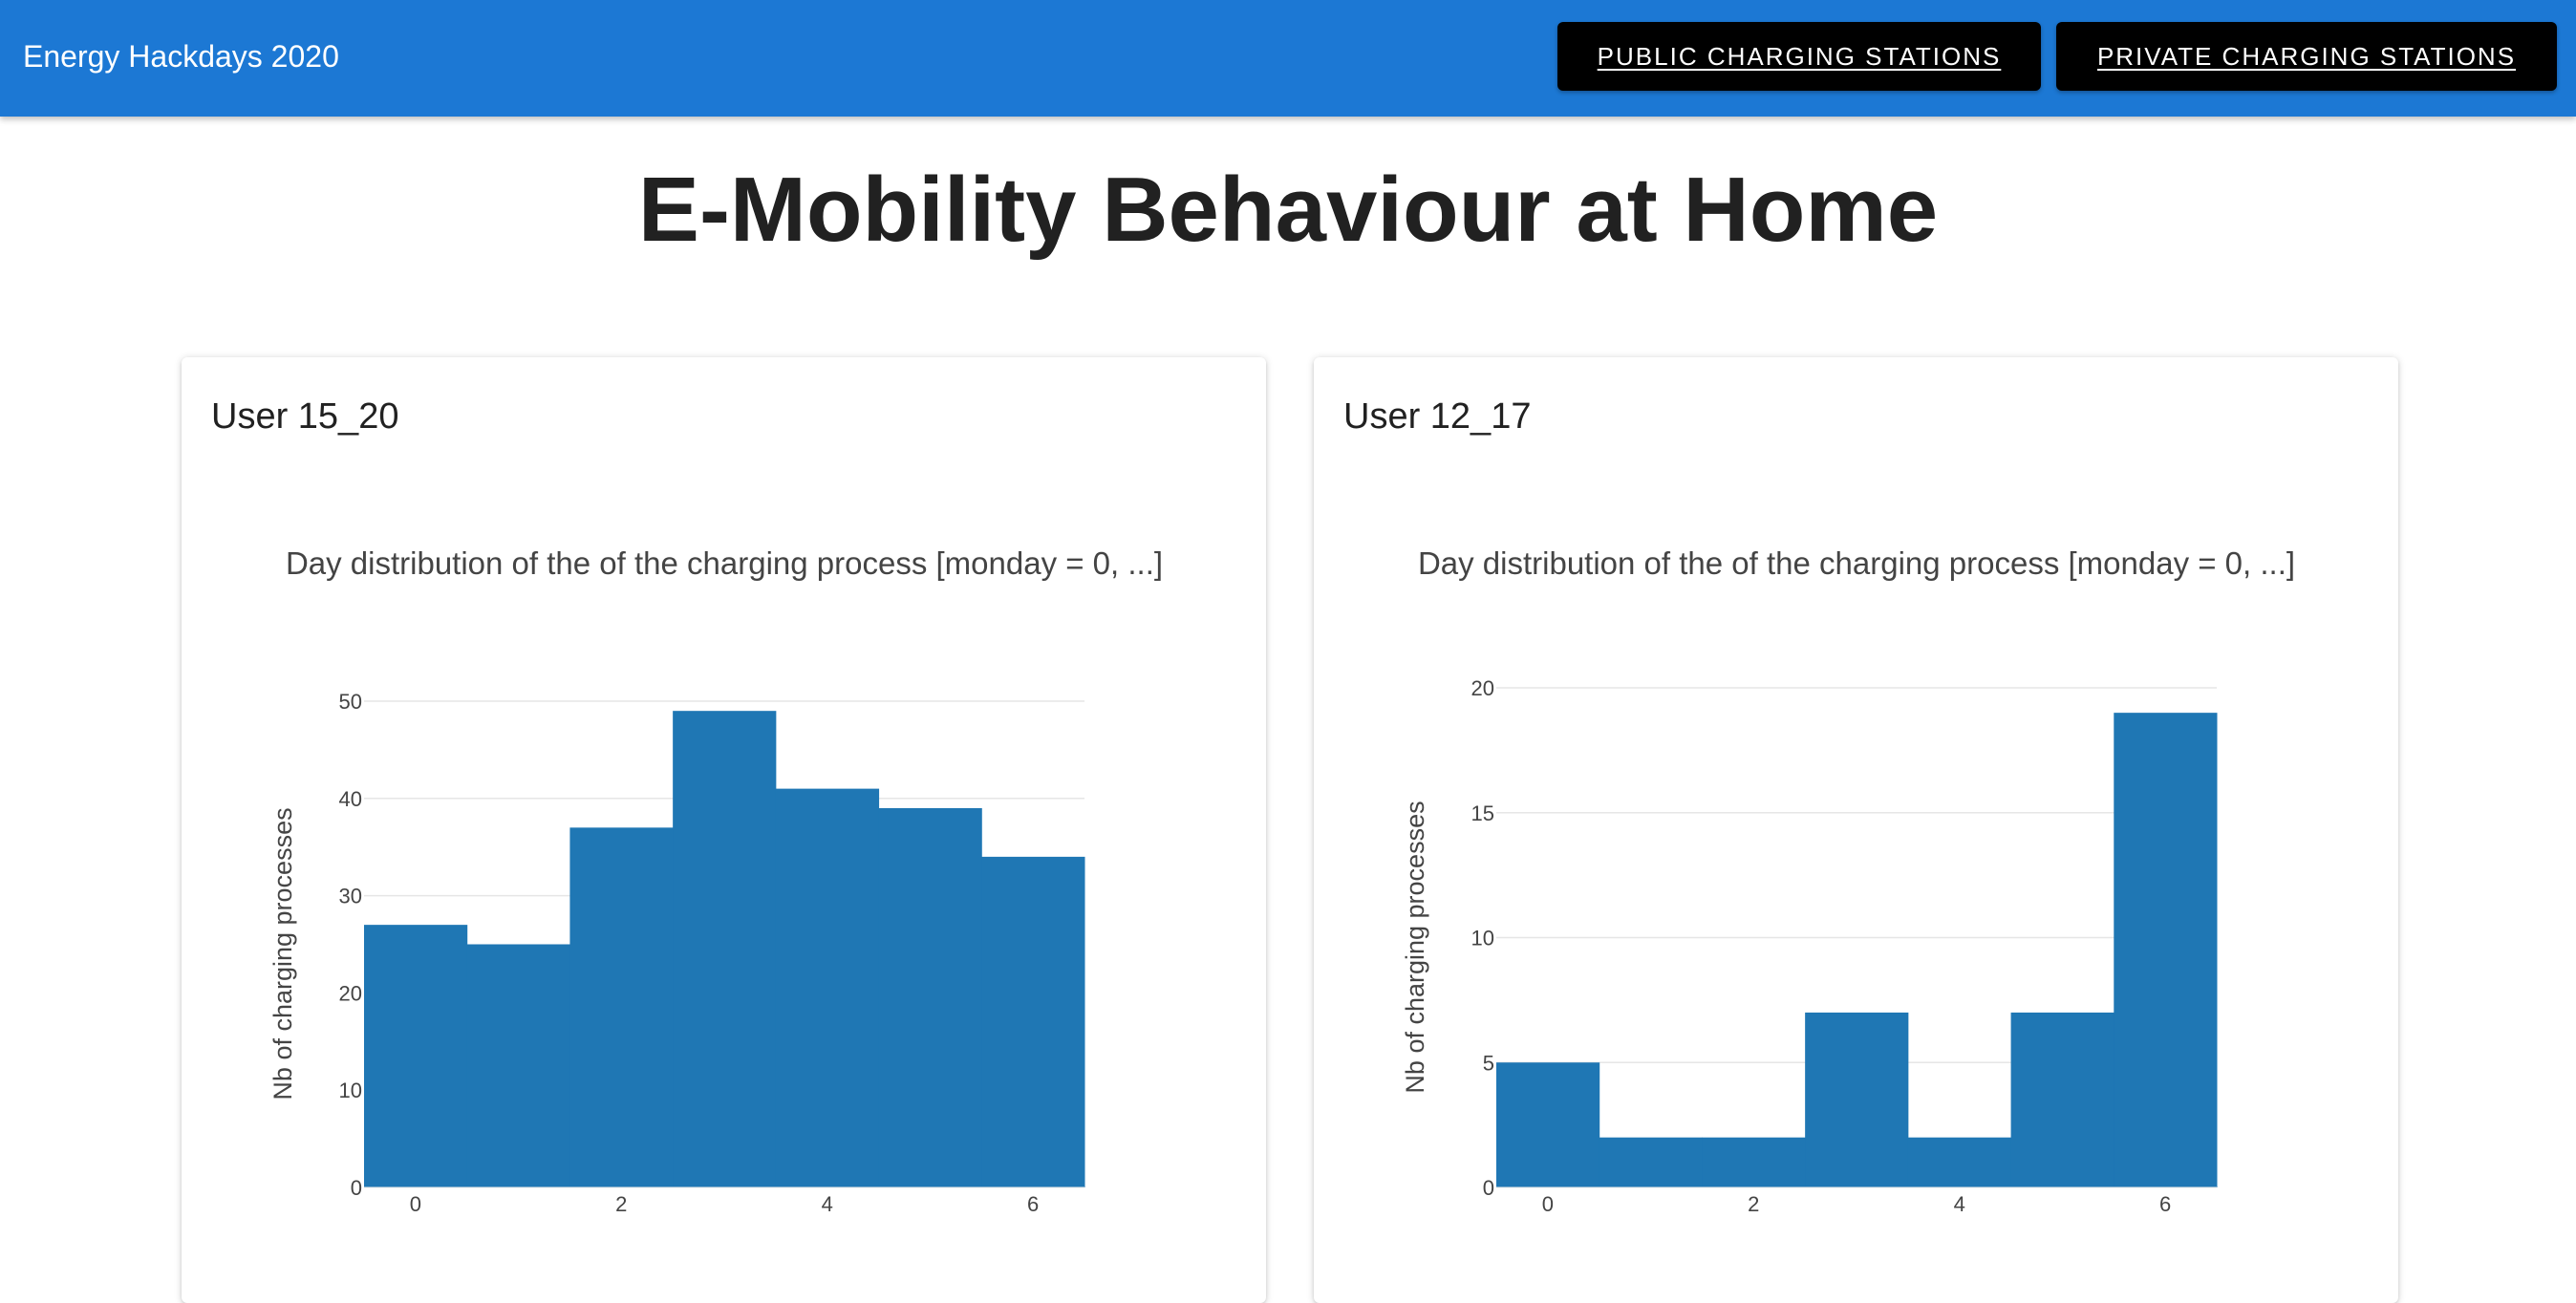 The height and width of the screenshot is (1303, 2576). What do you see at coordinates (1288, 210) in the screenshot?
I see `page-title: E-Mobility Behaviour at Home` at bounding box center [1288, 210].